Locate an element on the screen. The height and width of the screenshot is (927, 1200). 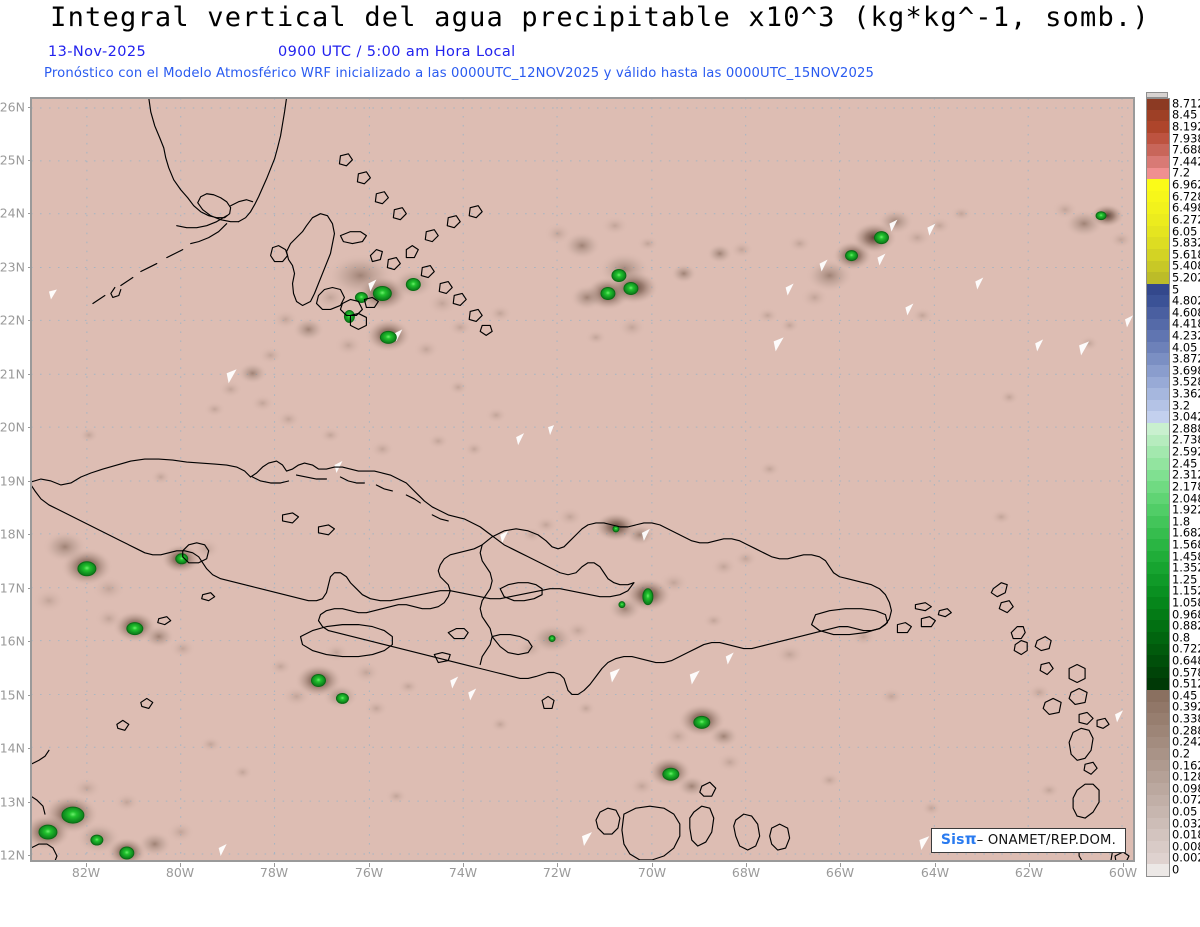
colorbar-tick-label: 7.688 is located at coordinates (1186, 149).